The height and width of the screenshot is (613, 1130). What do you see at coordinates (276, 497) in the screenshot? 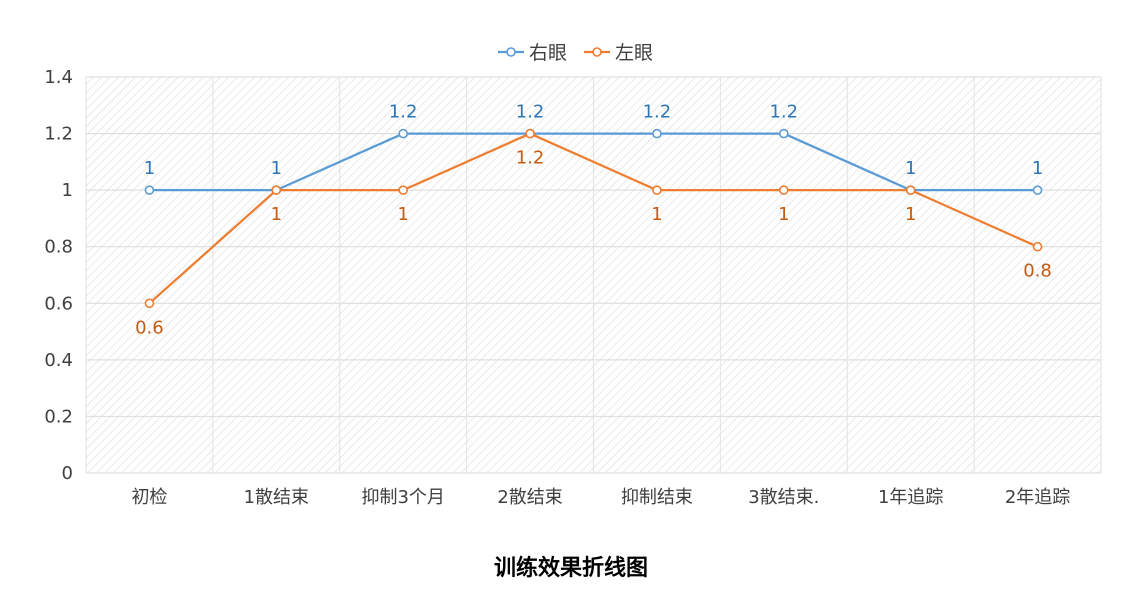
I see `x-tick-label: 1散结束` at bounding box center [276, 497].